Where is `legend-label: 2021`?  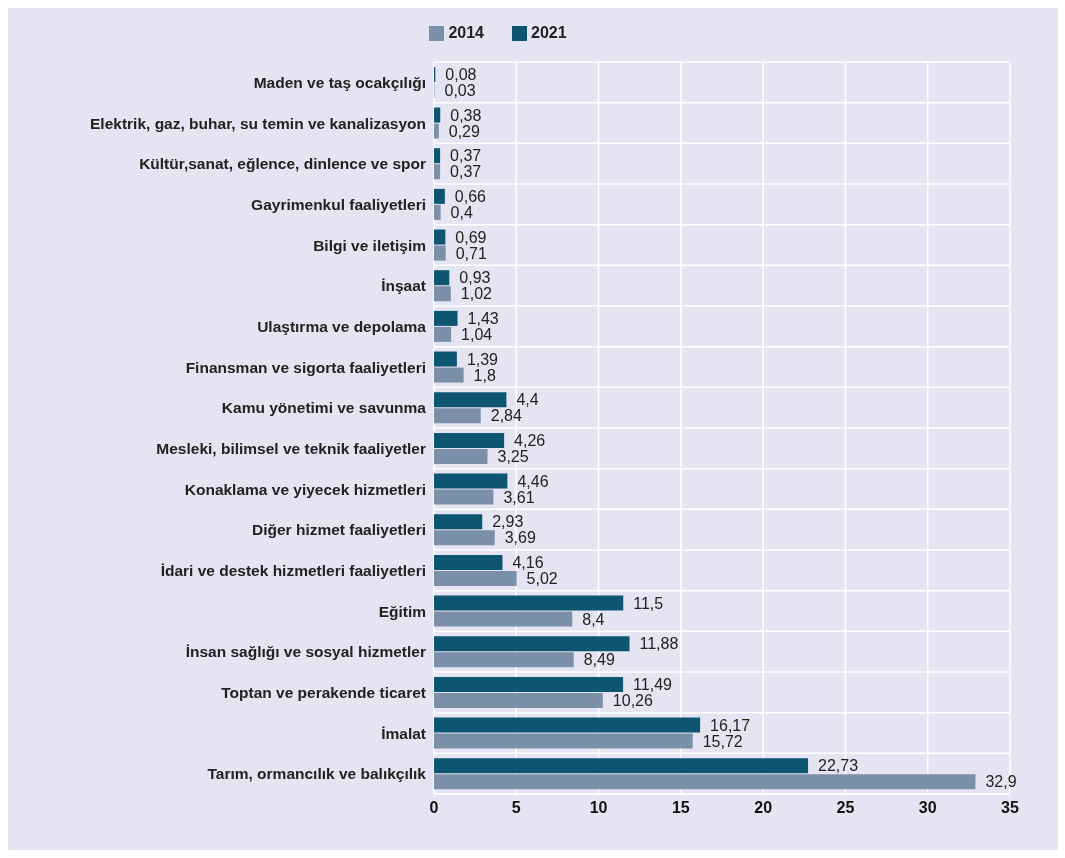 legend-label: 2021 is located at coordinates (549, 32).